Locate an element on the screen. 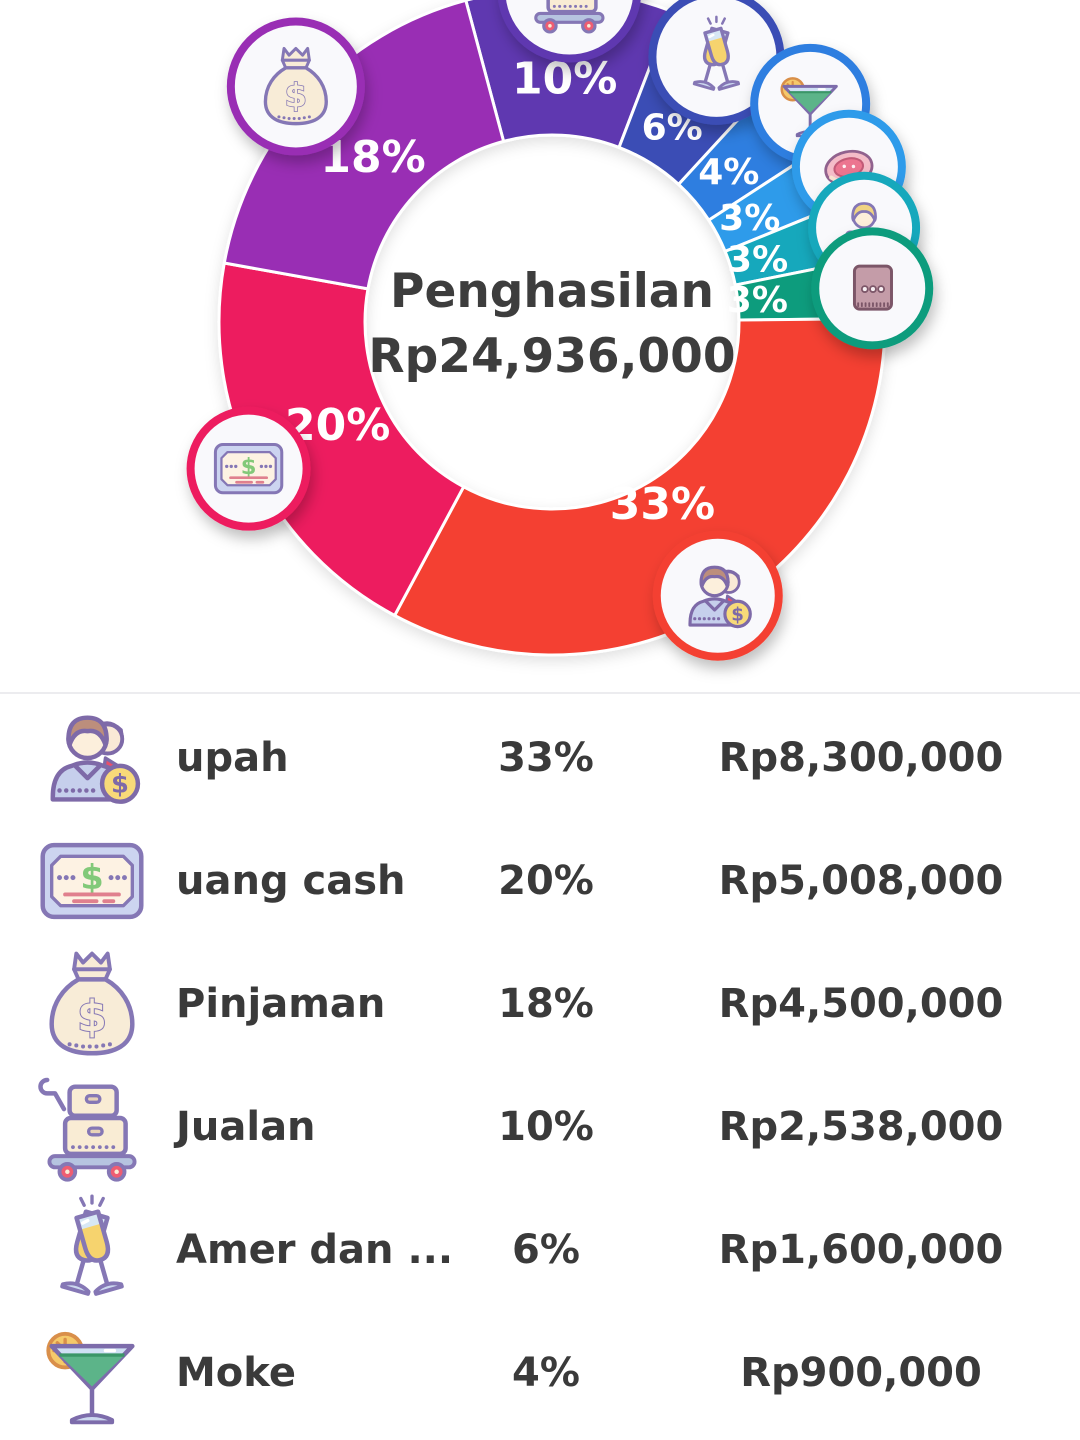  banknote-badge is located at coordinates (248, 468).